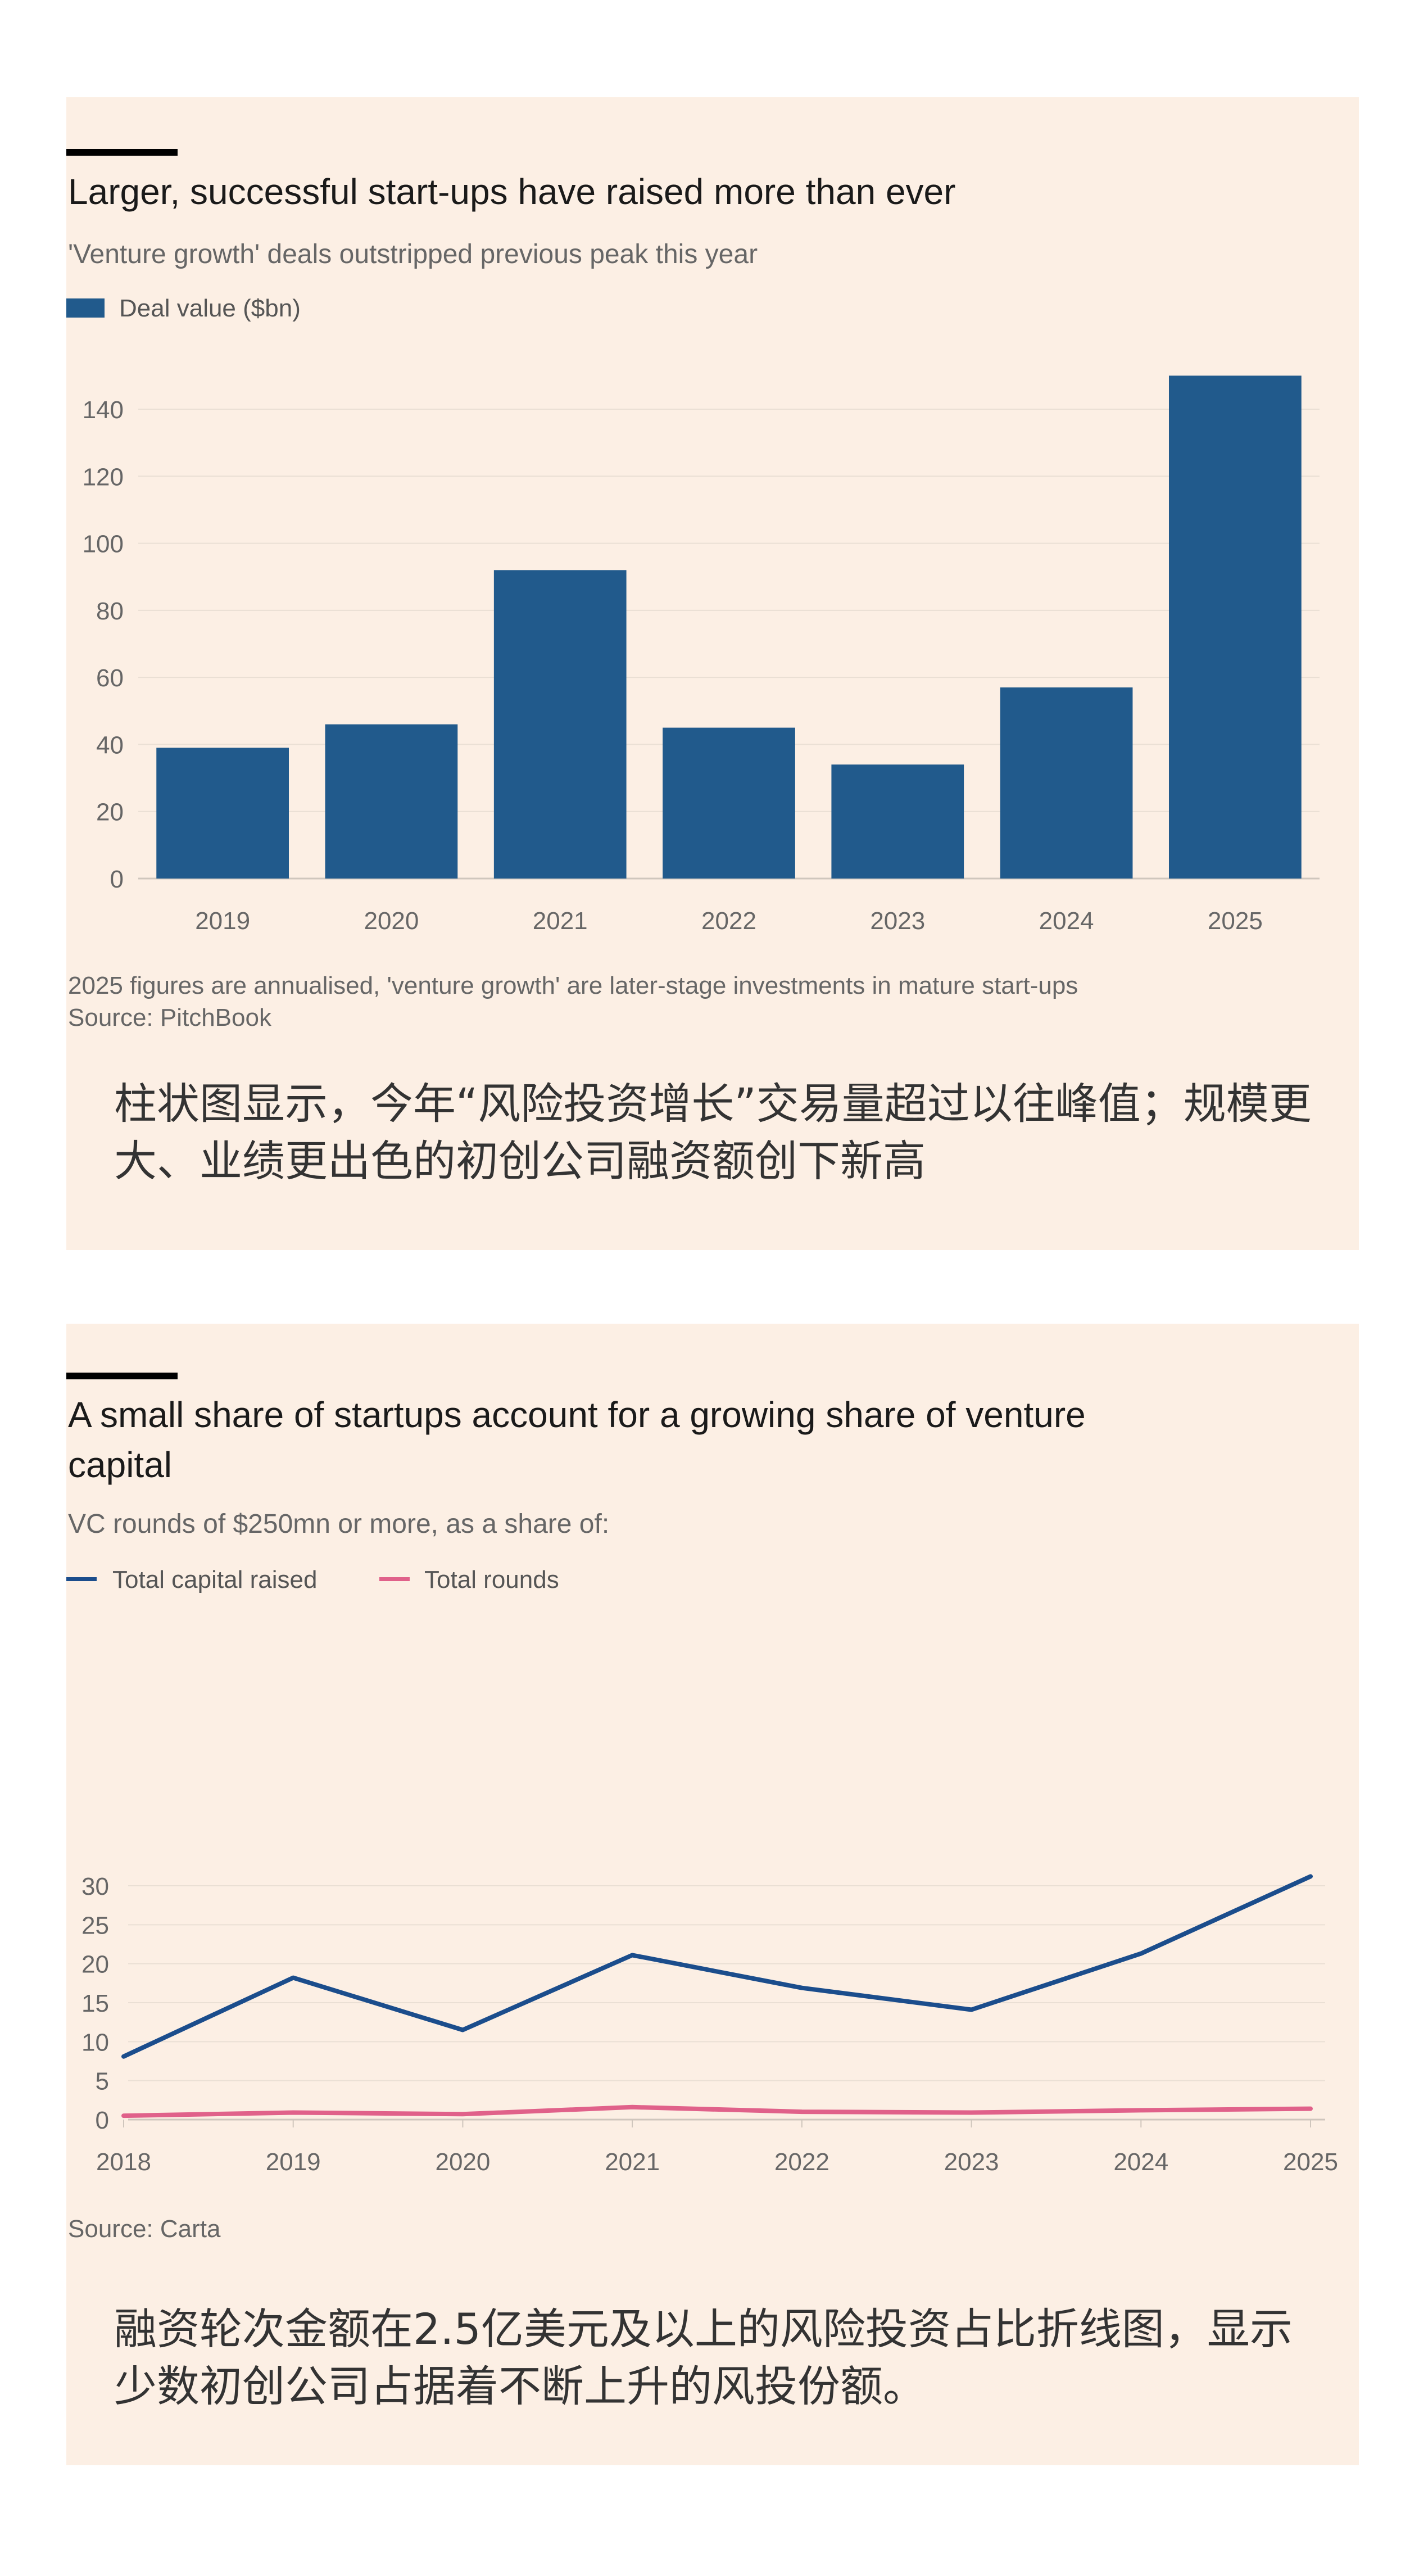 This screenshot has width=1428, height=2576. Describe the element at coordinates (214, 1579) in the screenshot. I see `legend-label-capital: Total capital raised` at that location.